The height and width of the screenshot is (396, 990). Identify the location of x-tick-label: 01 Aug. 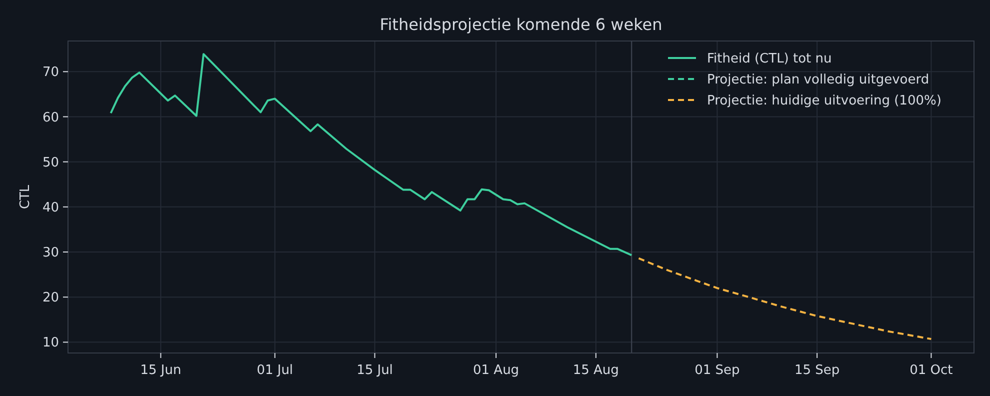
(496, 370).